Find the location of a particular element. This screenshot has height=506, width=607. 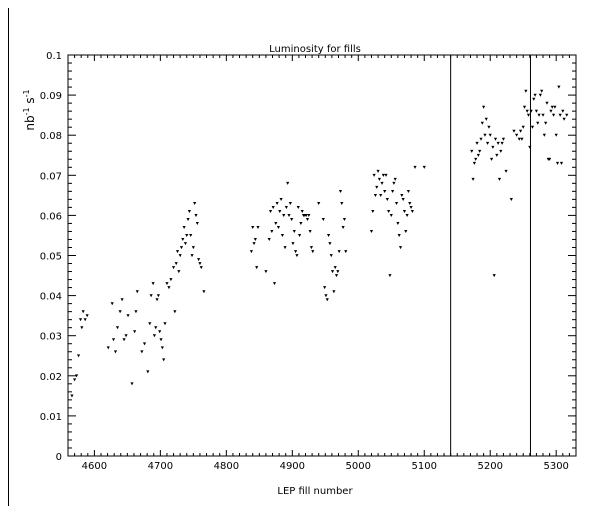

y-tick-label: 0.03 is located at coordinates (51, 337).